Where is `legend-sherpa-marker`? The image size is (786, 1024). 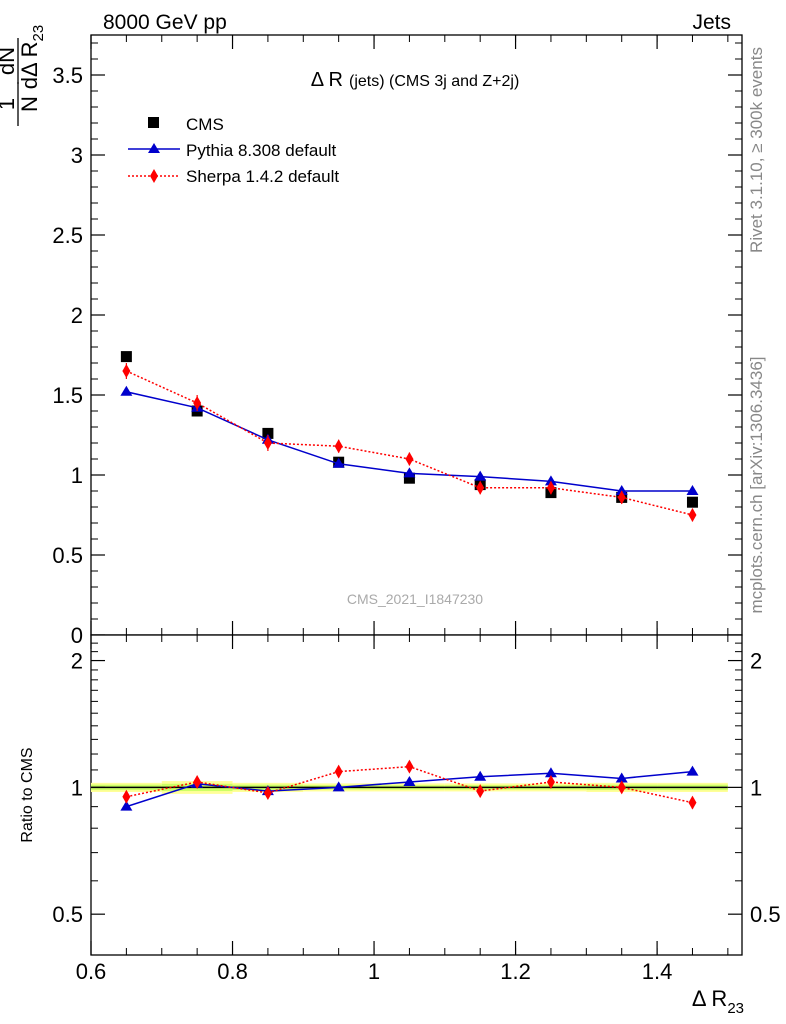
legend-sherpa-marker is located at coordinates (154, 176).